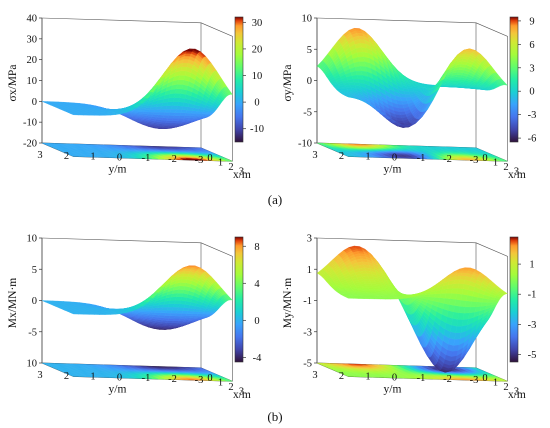 This screenshot has width=550, height=428. What do you see at coordinates (309, 50) in the screenshot?
I see `z-tick-label: 5` at bounding box center [309, 50].